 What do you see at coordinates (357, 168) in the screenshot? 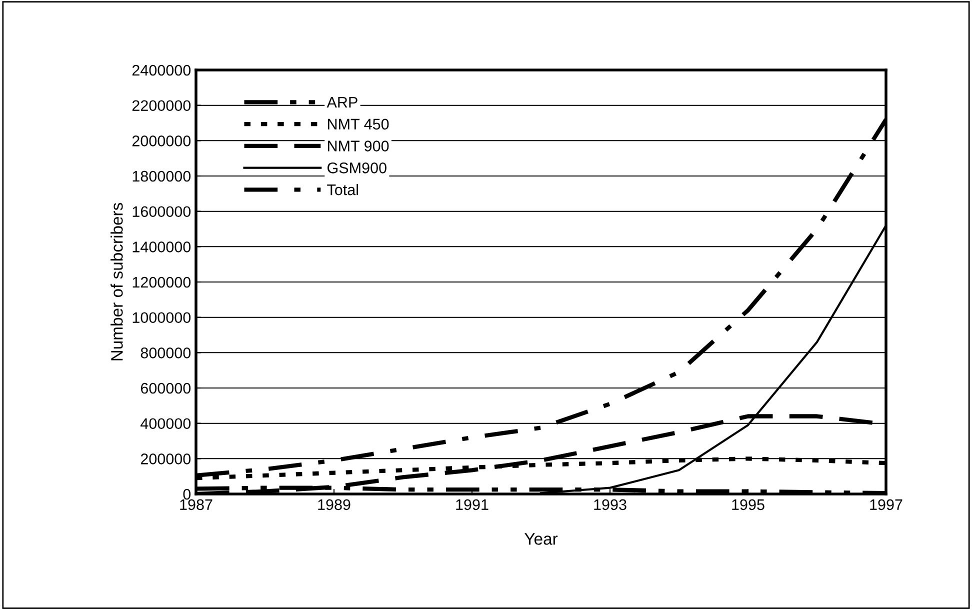
I see `legend-label: GSM900` at bounding box center [357, 168].